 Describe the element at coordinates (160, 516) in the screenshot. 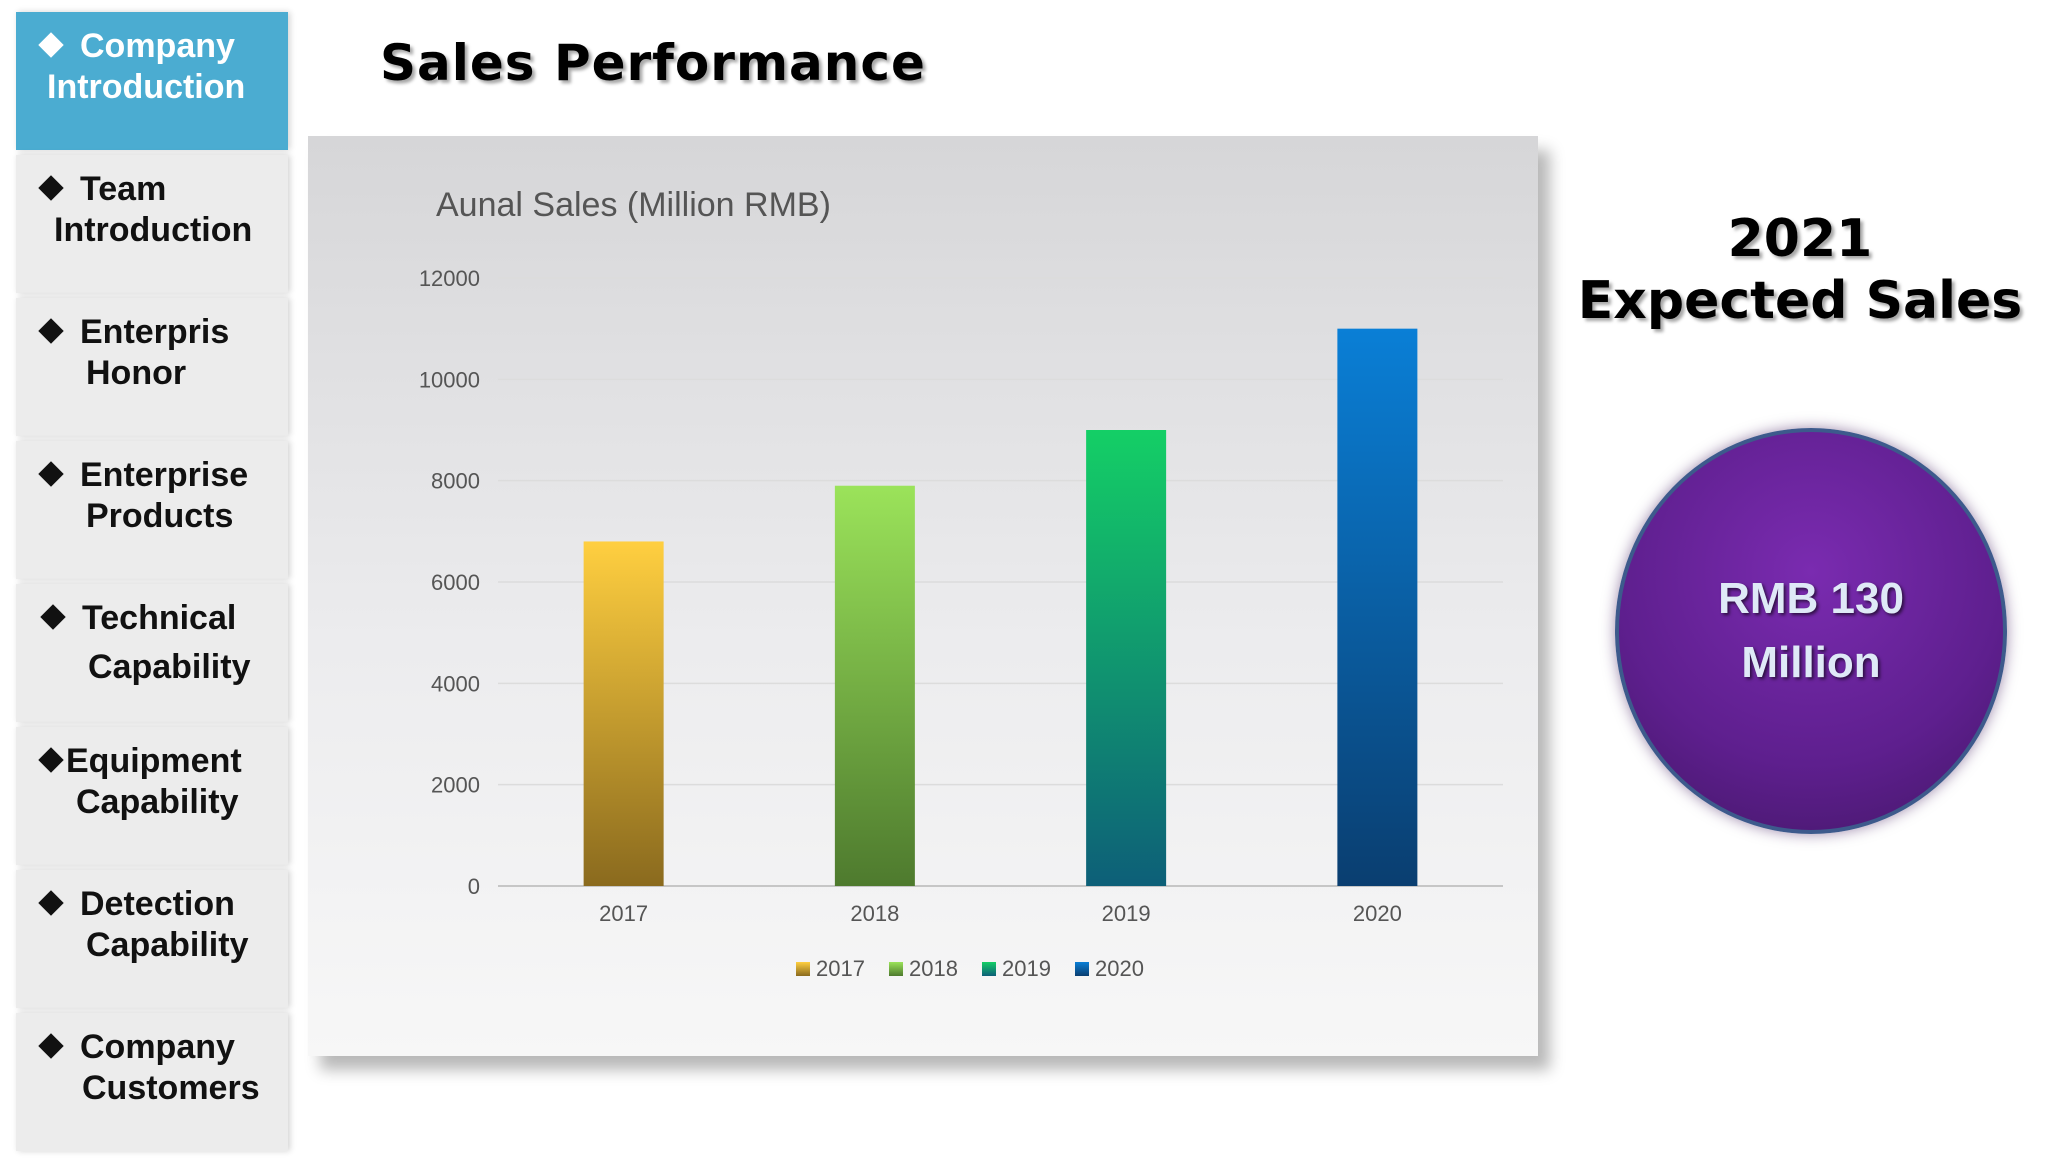

I see `sidebar-item-label: Products` at that location.